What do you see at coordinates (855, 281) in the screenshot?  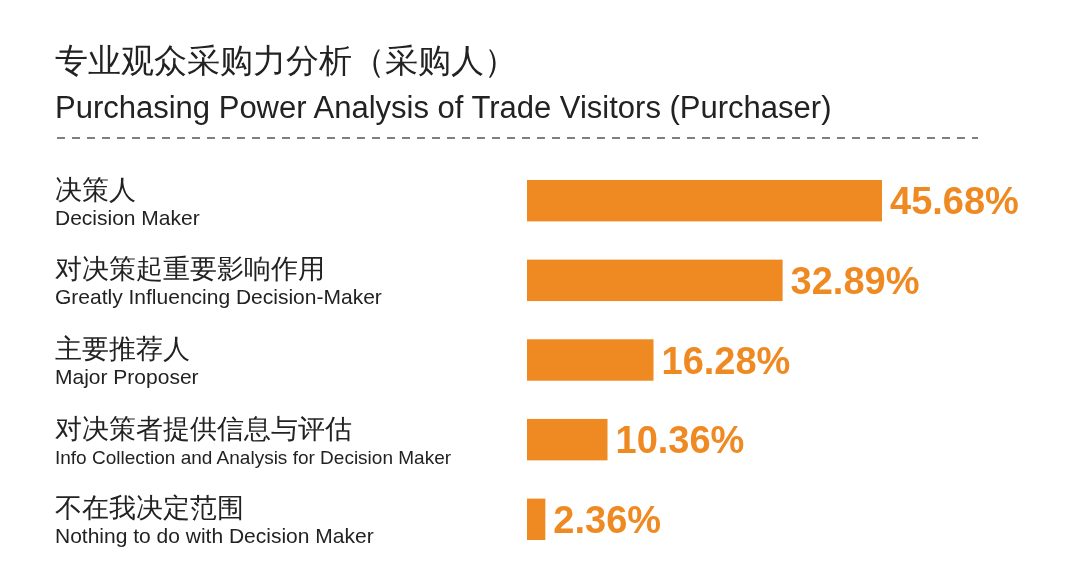 I see `data-label: 32.89%` at bounding box center [855, 281].